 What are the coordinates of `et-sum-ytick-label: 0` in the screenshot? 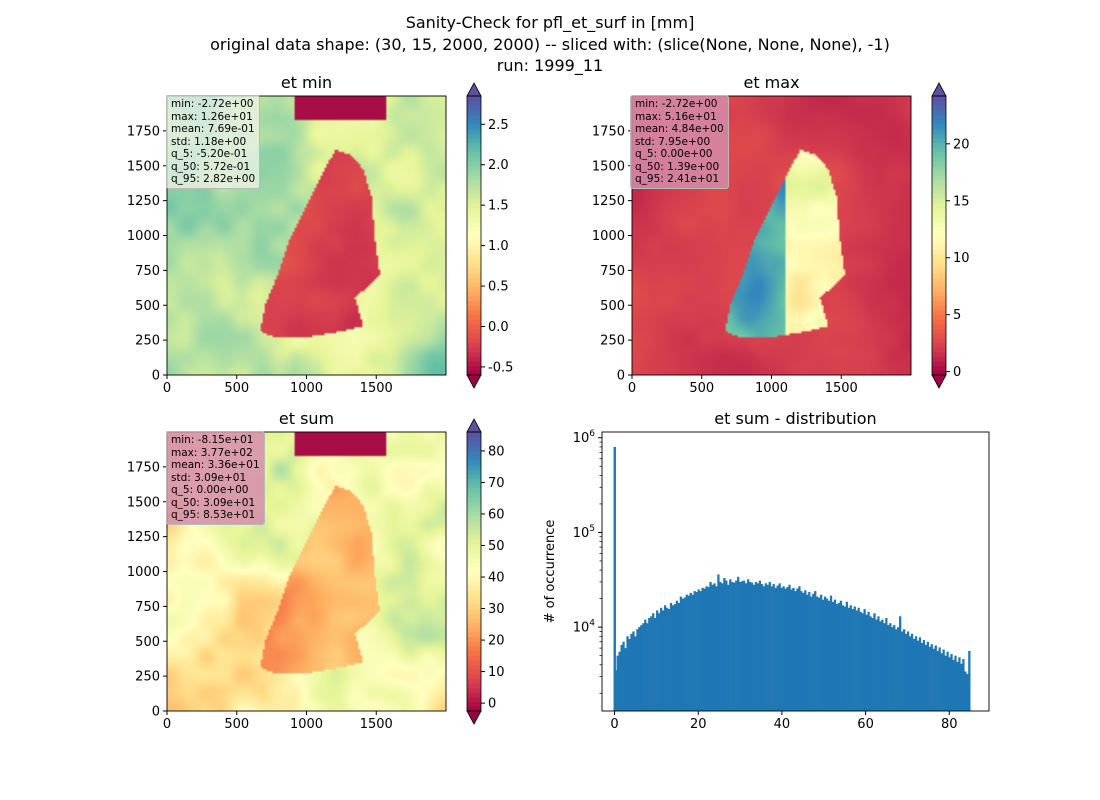 It's located at (156, 712).